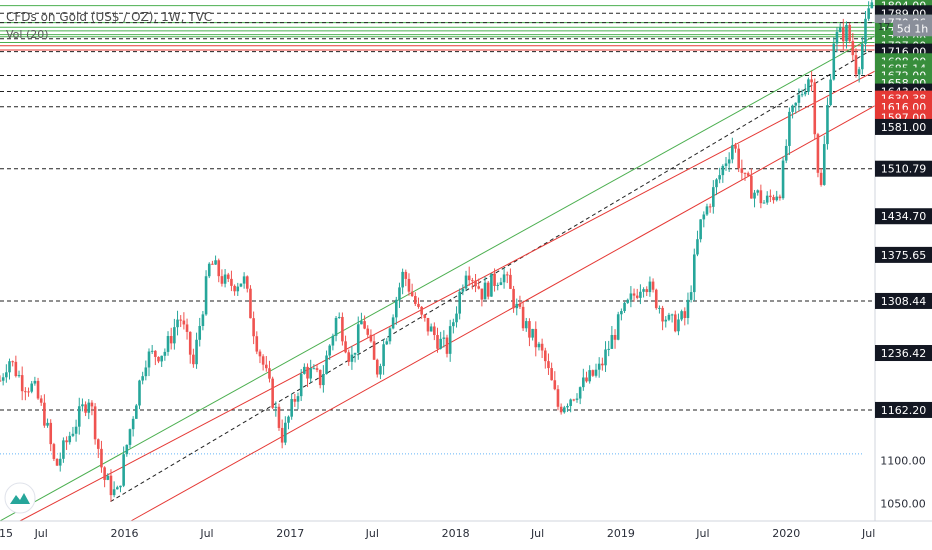 The height and width of the screenshot is (550, 932). What do you see at coordinates (702, 533) in the screenshot?
I see `x-tick-label-9: Jul` at bounding box center [702, 533].